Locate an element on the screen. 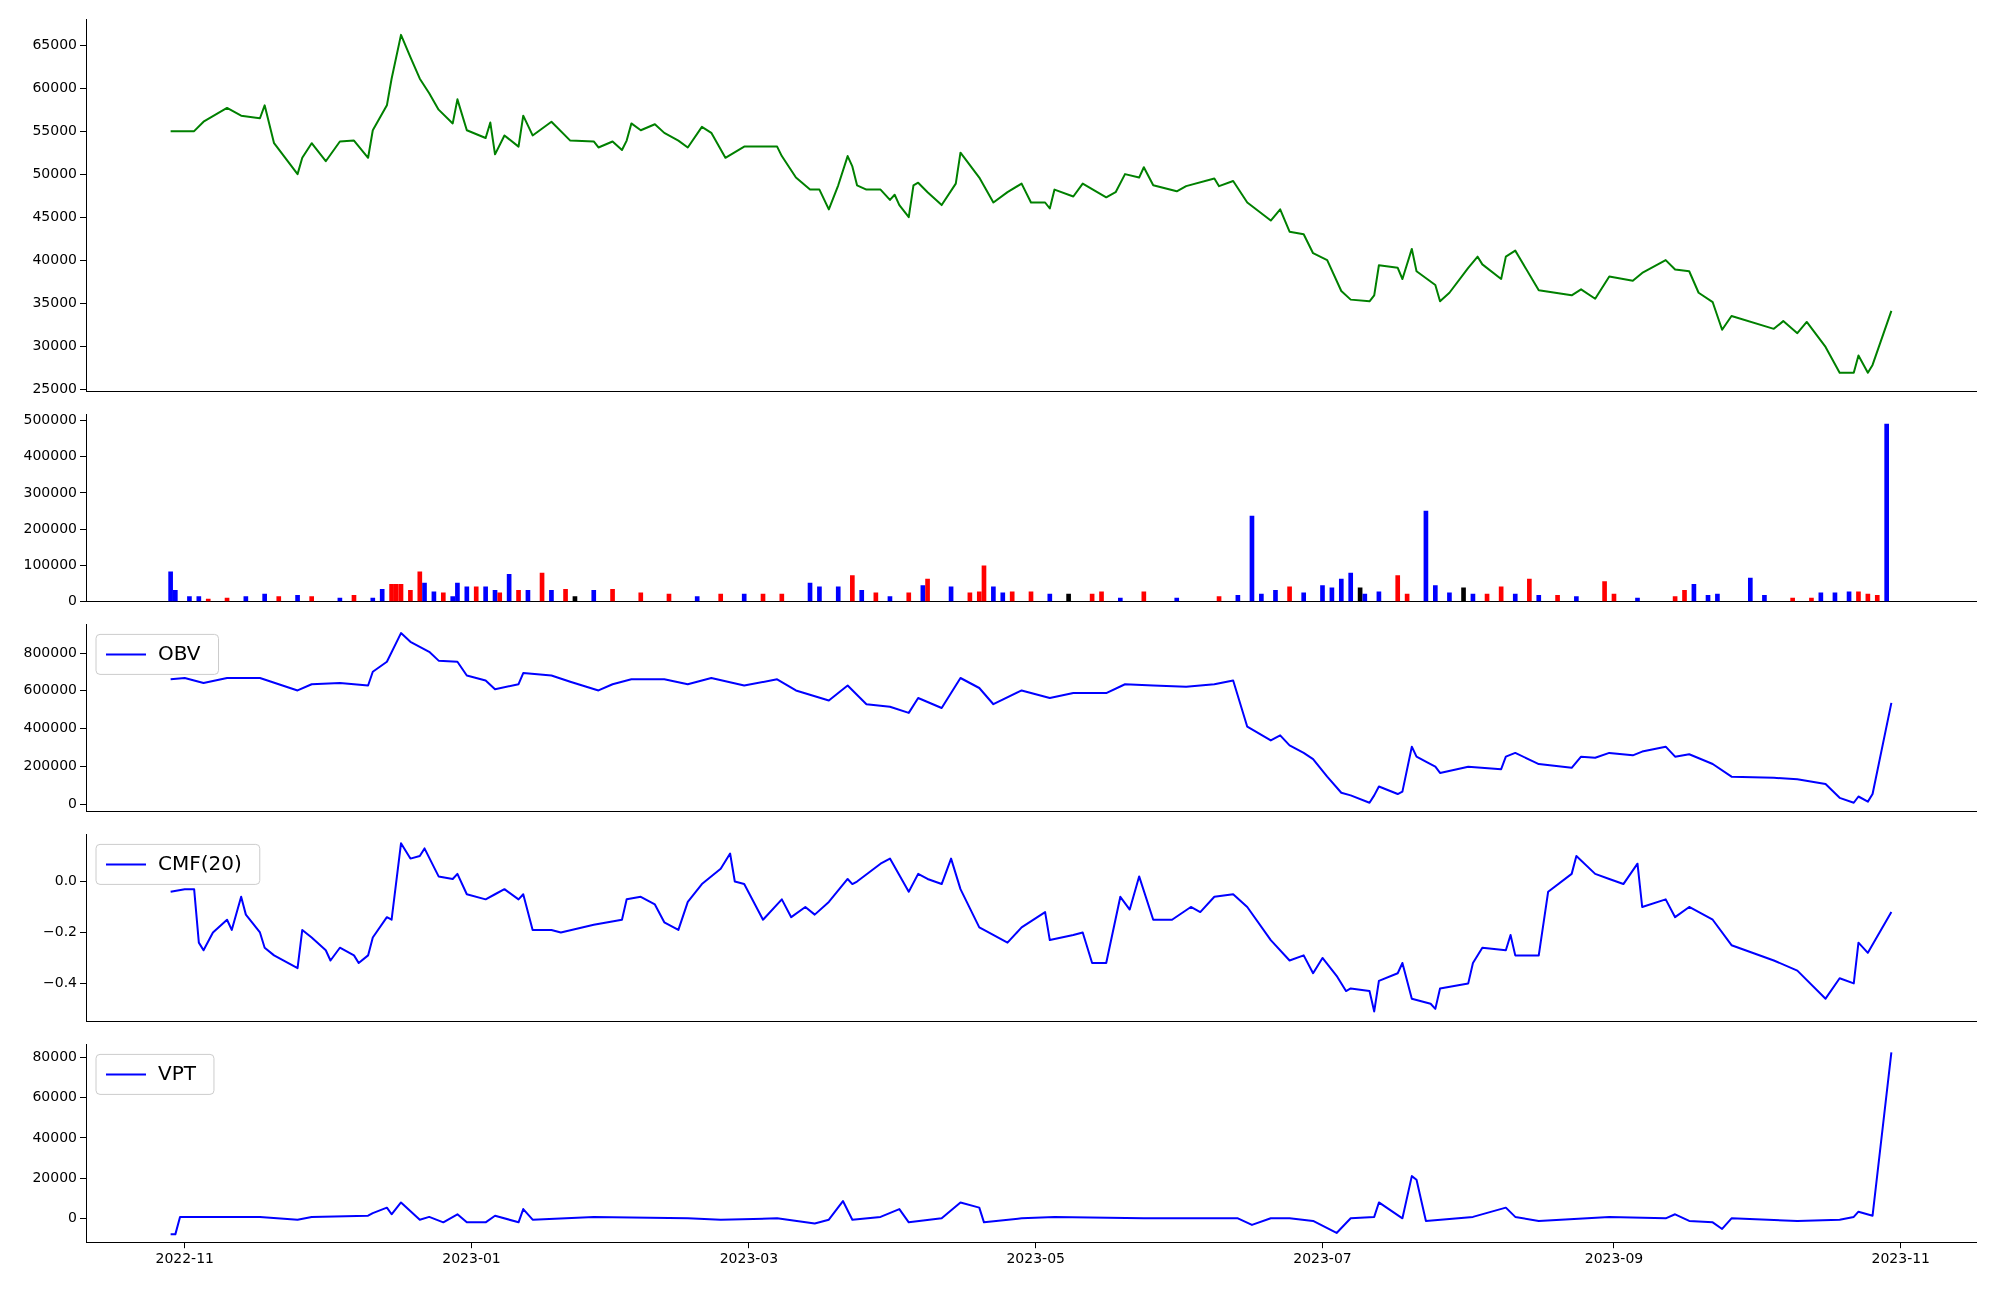 This screenshot has height=1300, width=2000. x-tick-label: 2023-05 is located at coordinates (1035, 1258).